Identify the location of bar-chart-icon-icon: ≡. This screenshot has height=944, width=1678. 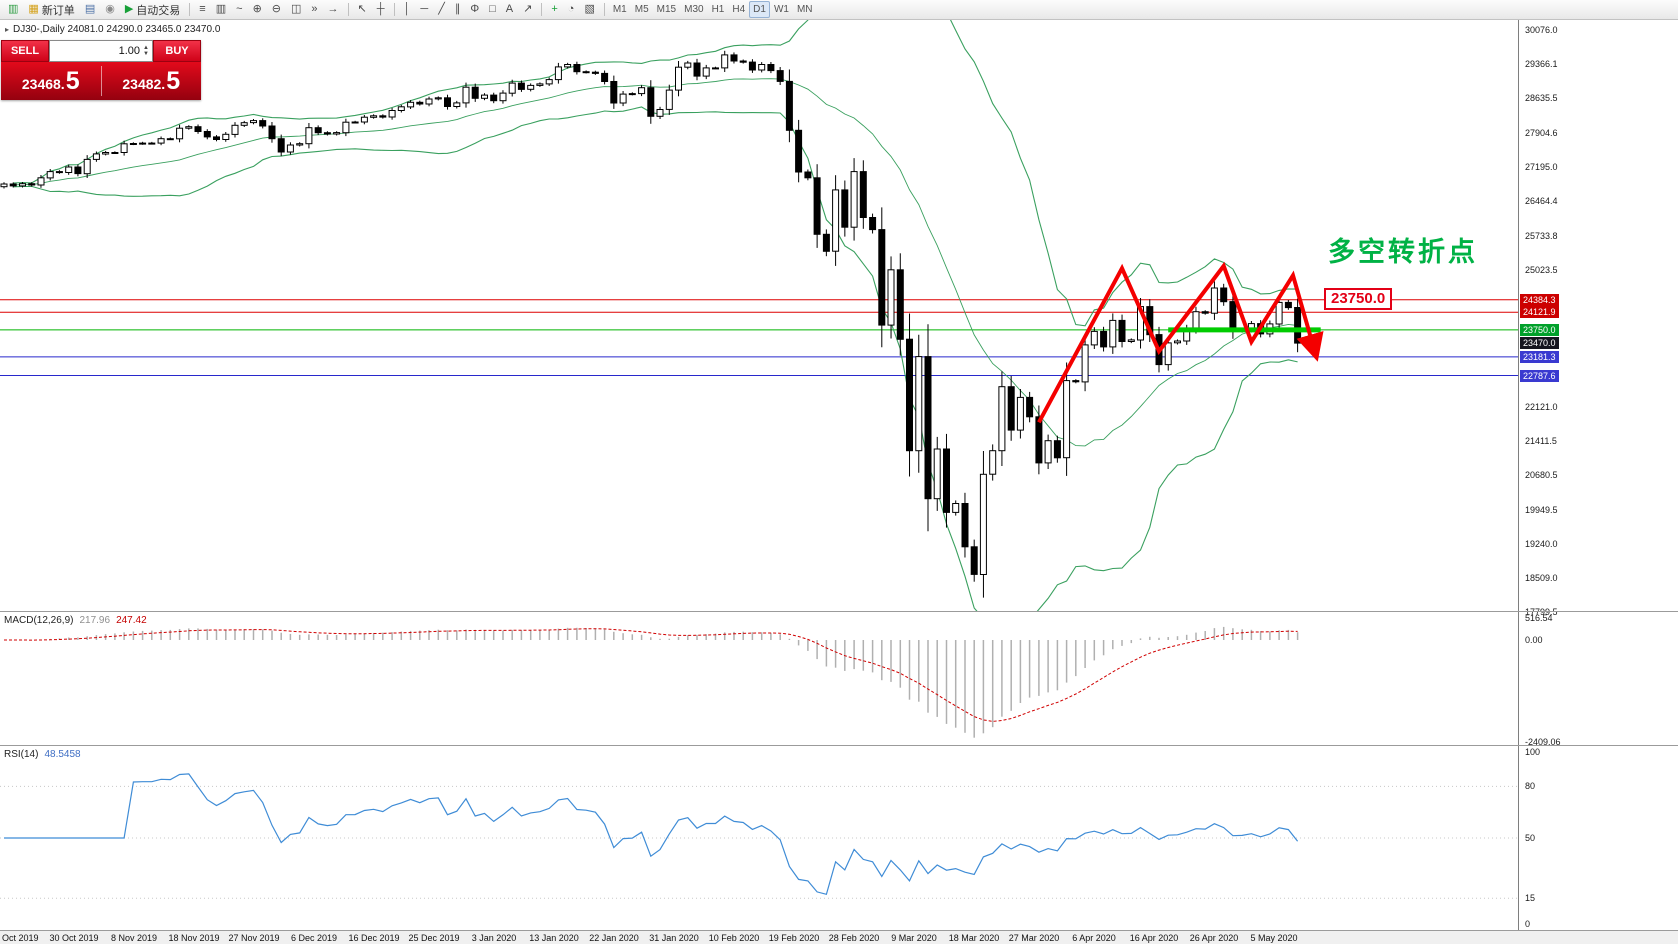
(202, 9).